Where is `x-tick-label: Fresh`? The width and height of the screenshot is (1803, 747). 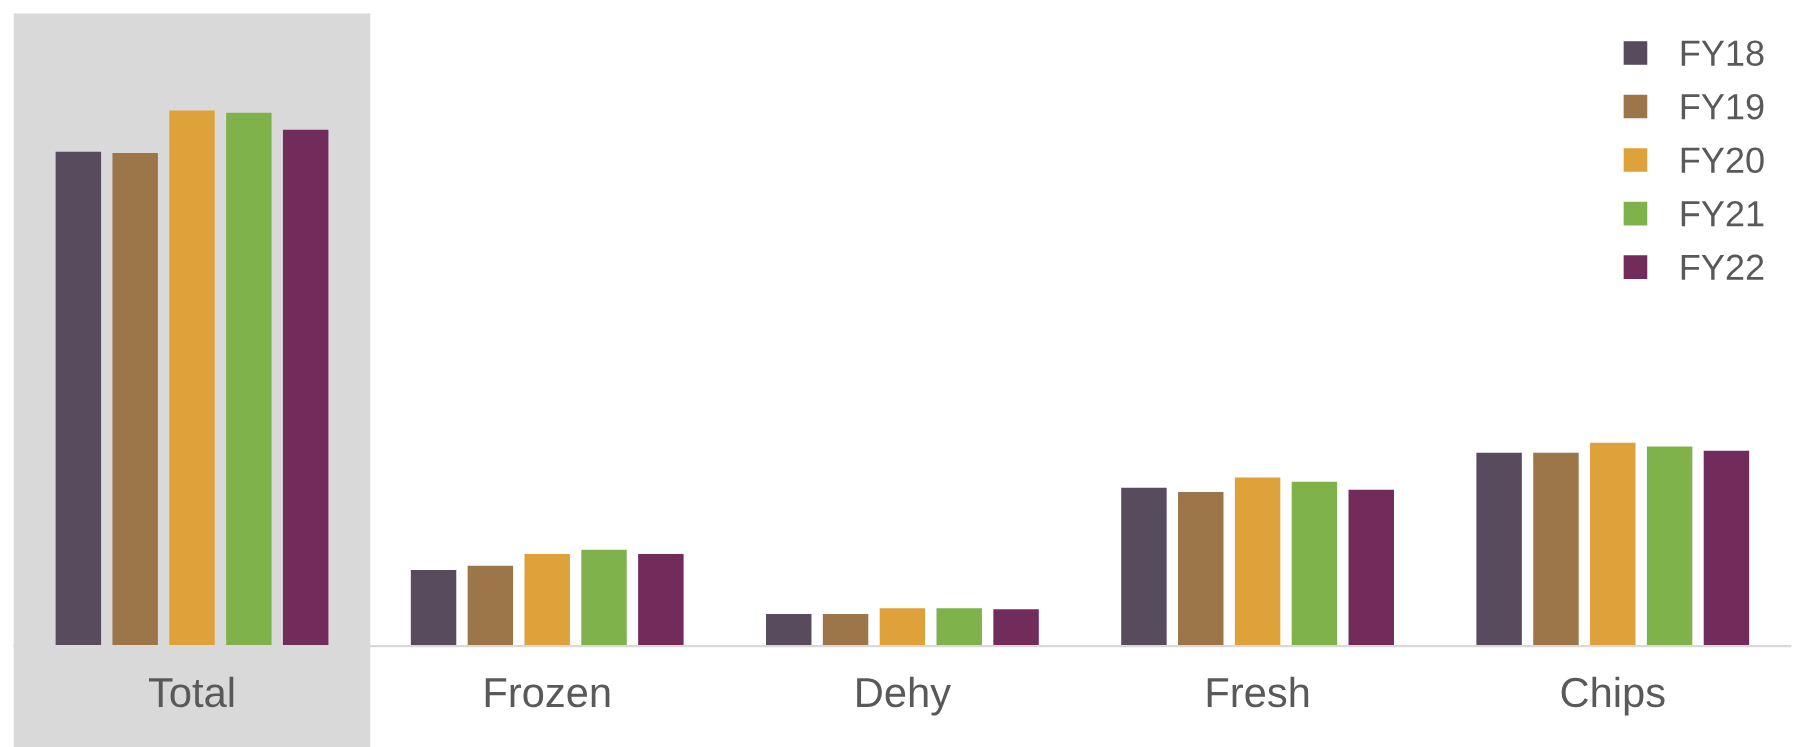 x-tick-label: Fresh is located at coordinates (1258, 692).